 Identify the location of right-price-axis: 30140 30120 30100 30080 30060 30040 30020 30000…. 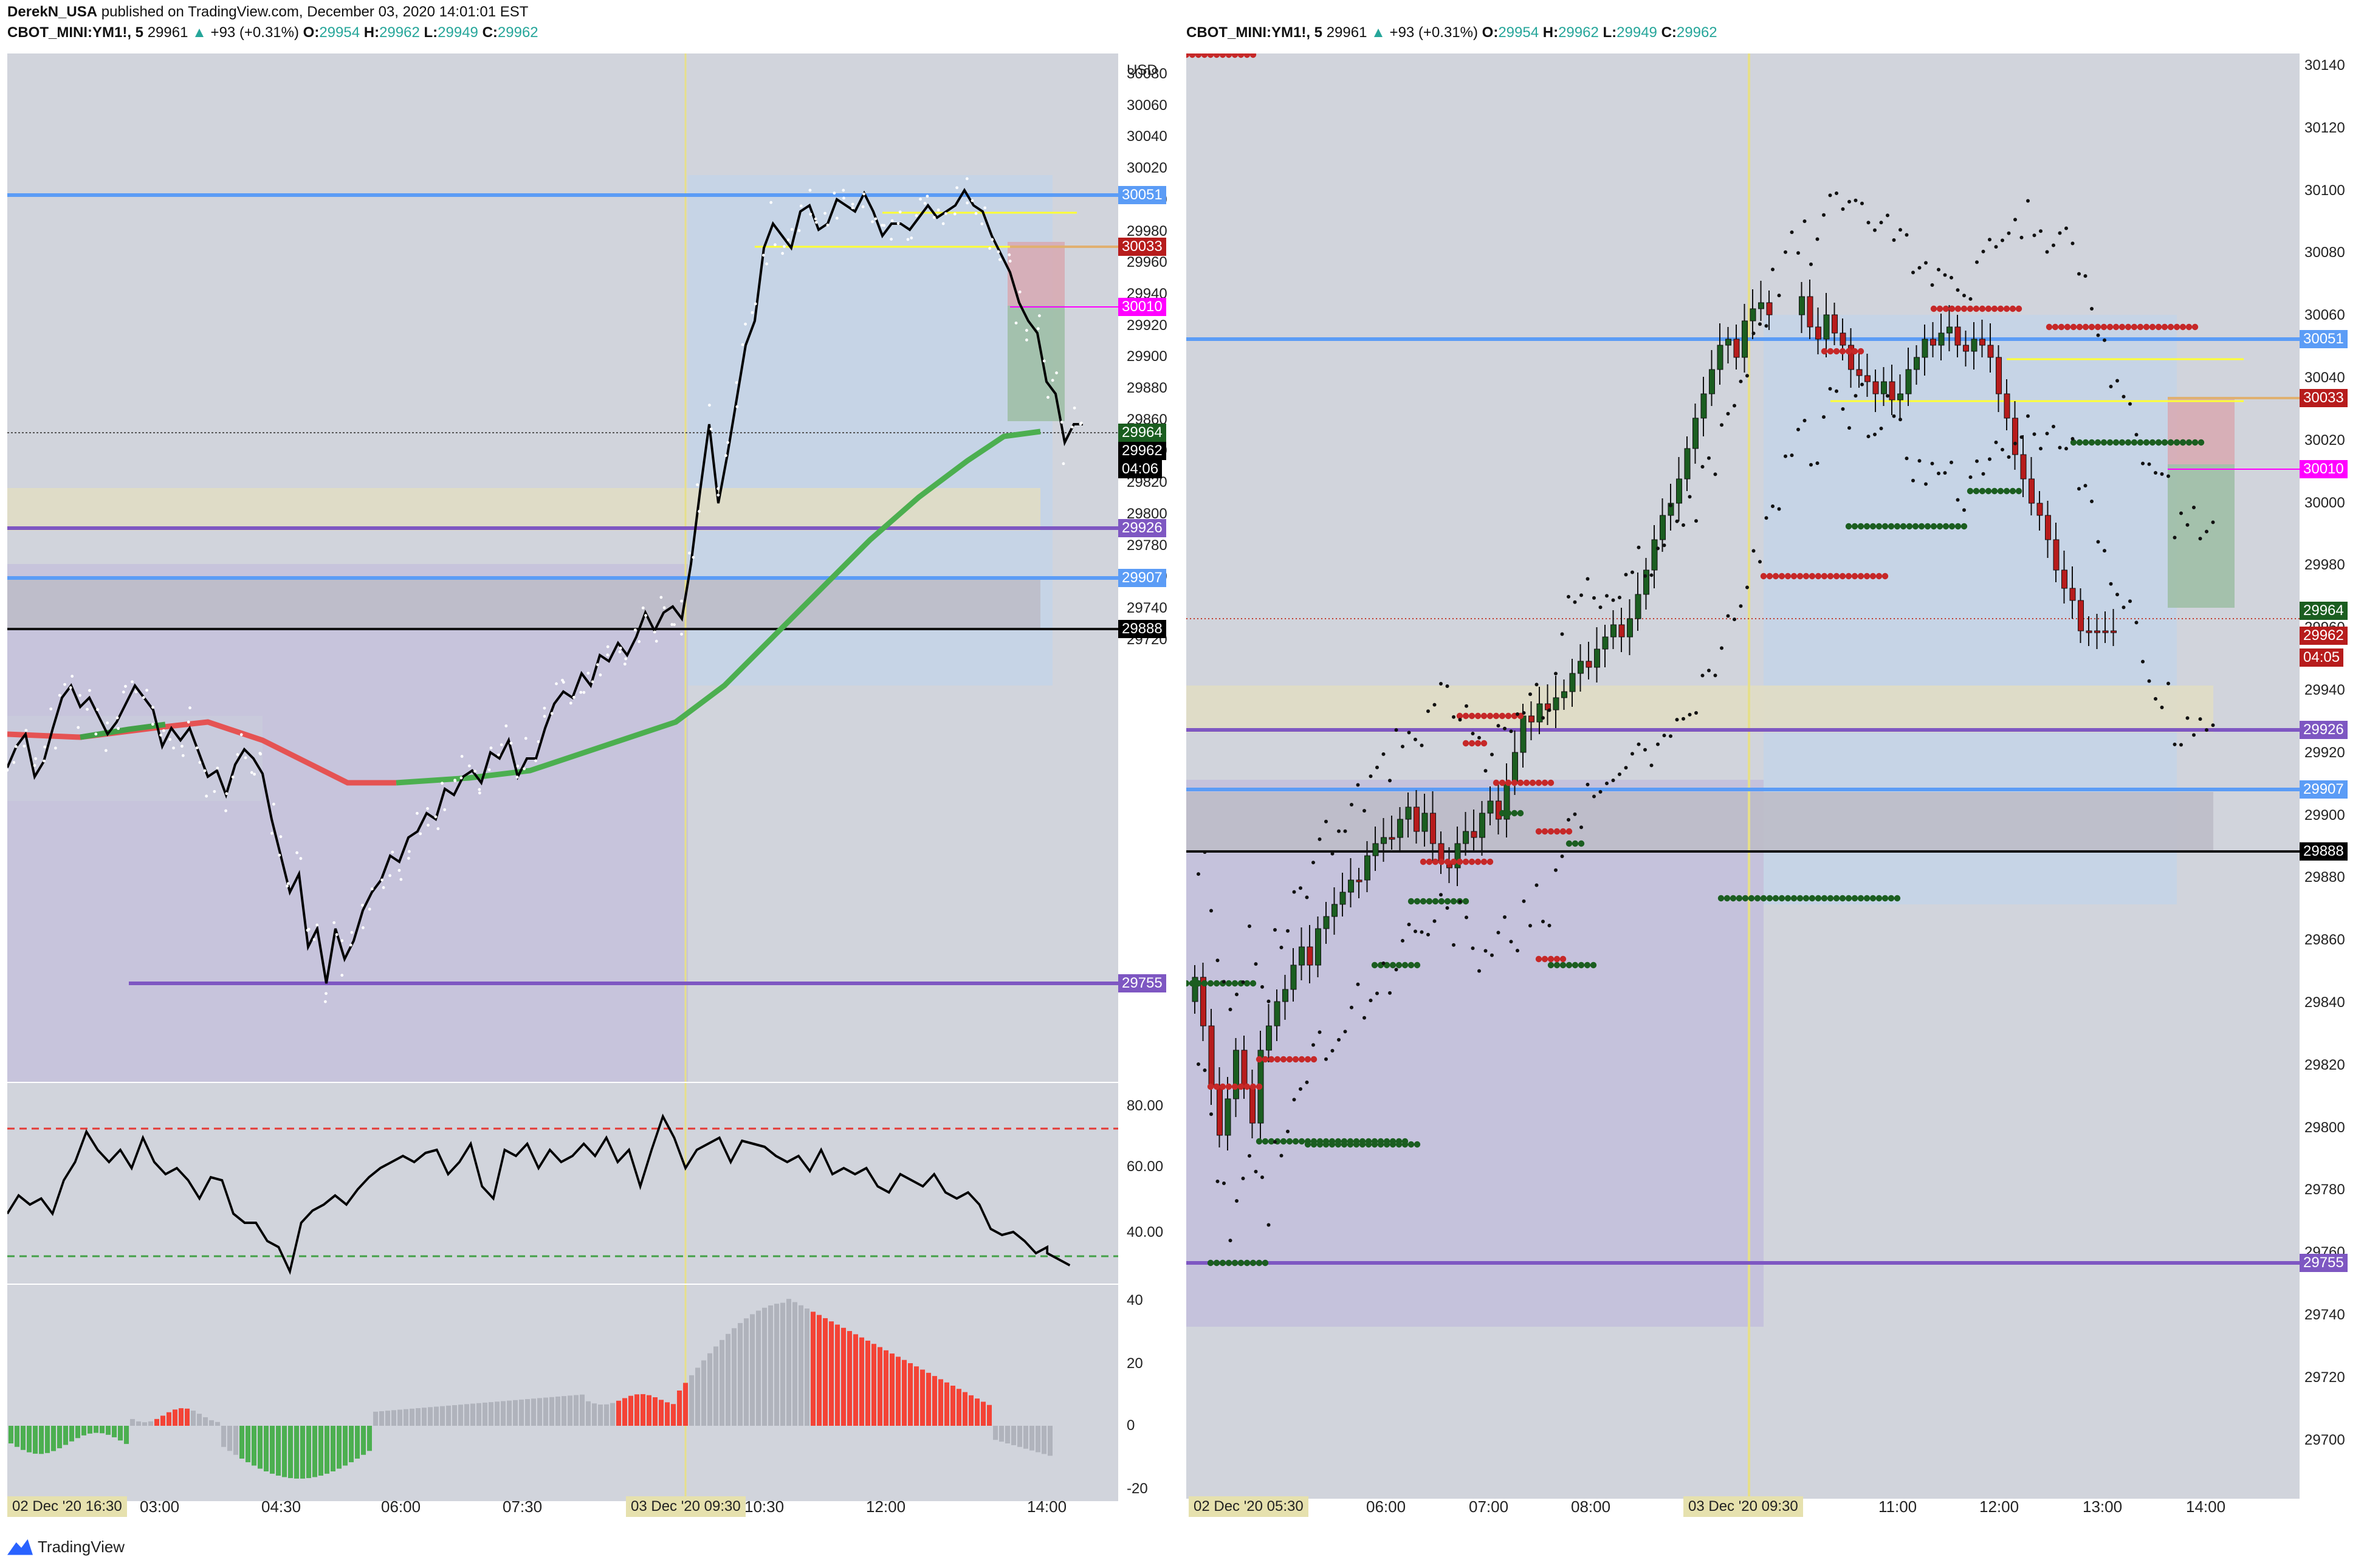
(2332, 776).